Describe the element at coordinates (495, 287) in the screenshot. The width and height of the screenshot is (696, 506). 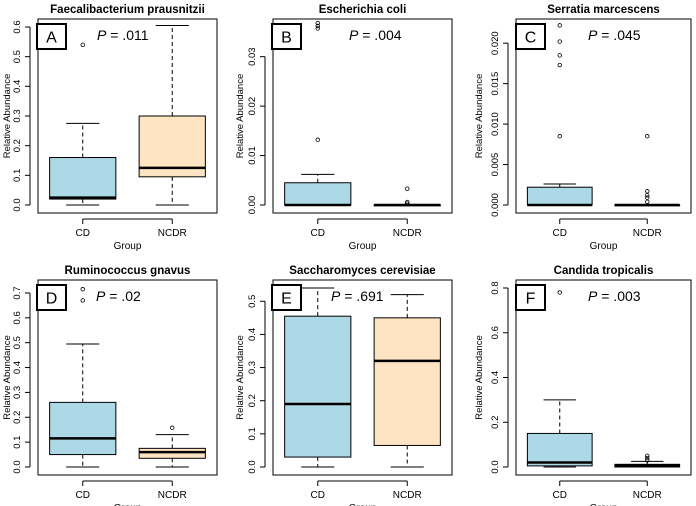
I see `y-tick-label: 0.8` at that location.